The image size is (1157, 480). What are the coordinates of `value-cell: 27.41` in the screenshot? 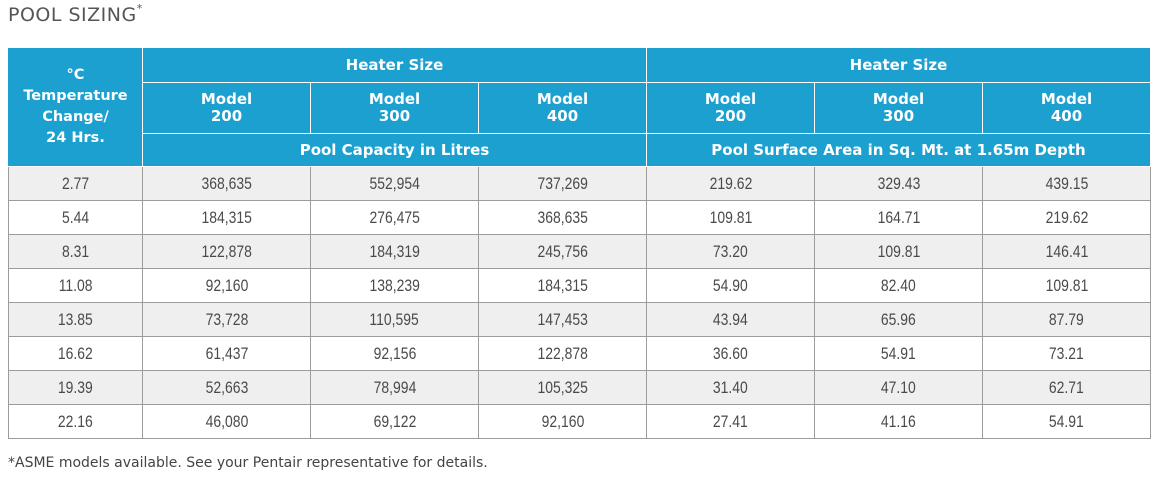 It's located at (730, 421).